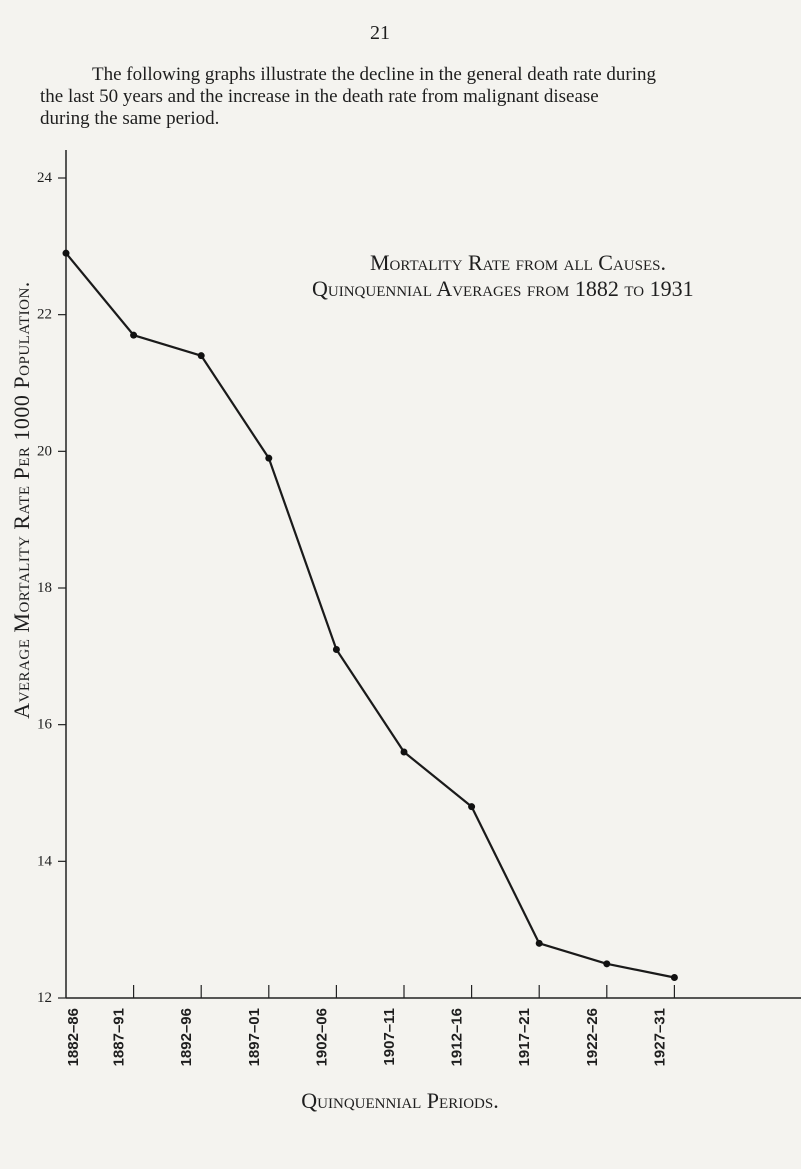  Describe the element at coordinates (524, 1037) in the screenshot. I see `x-tick-label: 1917–21` at that location.